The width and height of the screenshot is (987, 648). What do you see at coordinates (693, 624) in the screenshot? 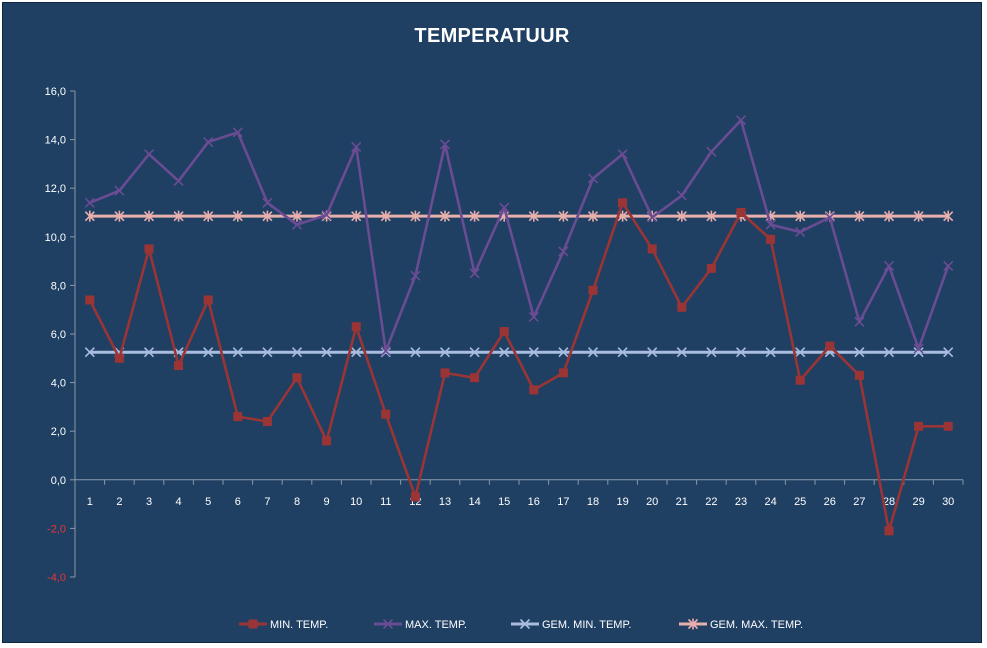
I see `legend-swatch-marker` at bounding box center [693, 624].